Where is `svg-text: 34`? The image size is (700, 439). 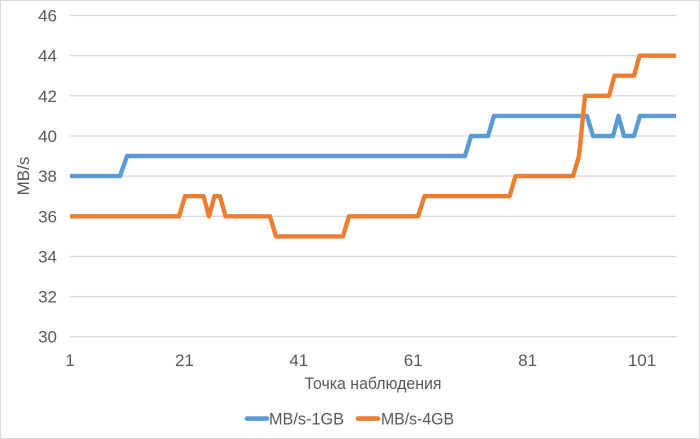 svg-text: 34 is located at coordinates (47, 256).